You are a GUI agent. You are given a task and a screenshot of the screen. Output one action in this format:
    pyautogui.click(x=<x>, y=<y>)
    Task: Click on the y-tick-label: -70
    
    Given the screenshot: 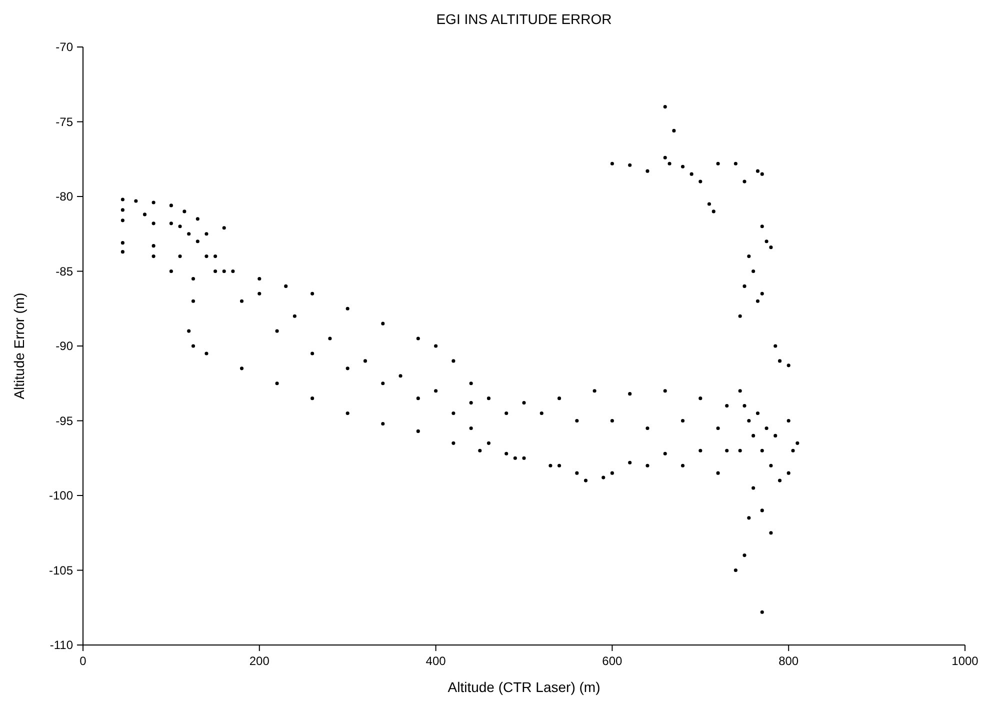 What is the action you would take?
    pyautogui.click(x=65, y=47)
    